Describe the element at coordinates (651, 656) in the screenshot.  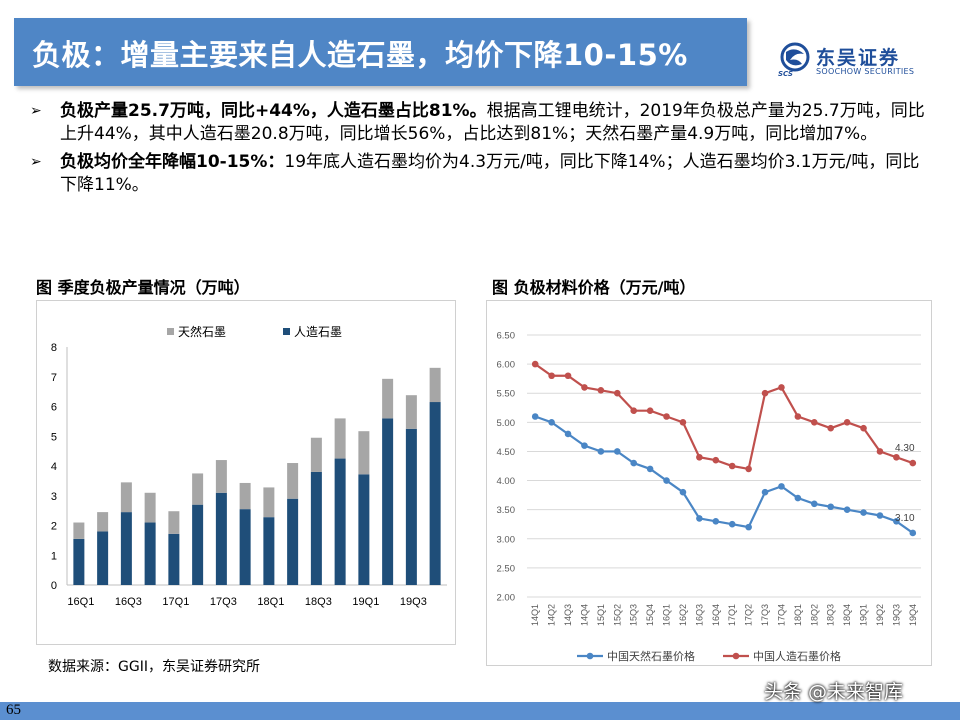
I see `legend-label: 中国天然石墨价格` at that location.